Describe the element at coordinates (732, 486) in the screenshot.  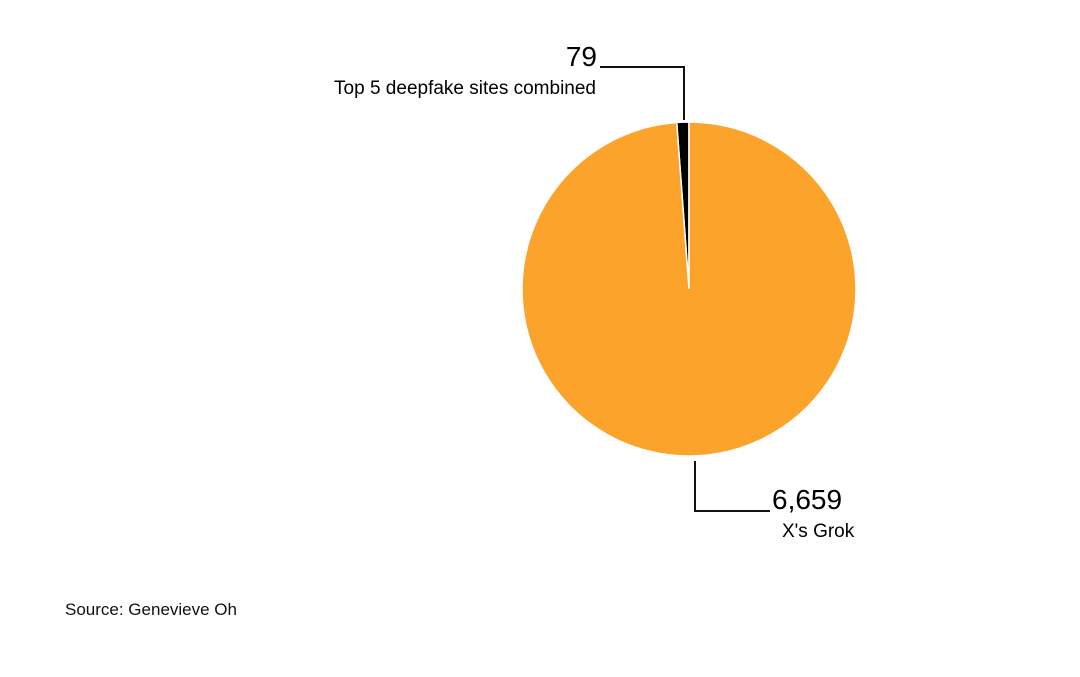
I see `leader-line-grok` at that location.